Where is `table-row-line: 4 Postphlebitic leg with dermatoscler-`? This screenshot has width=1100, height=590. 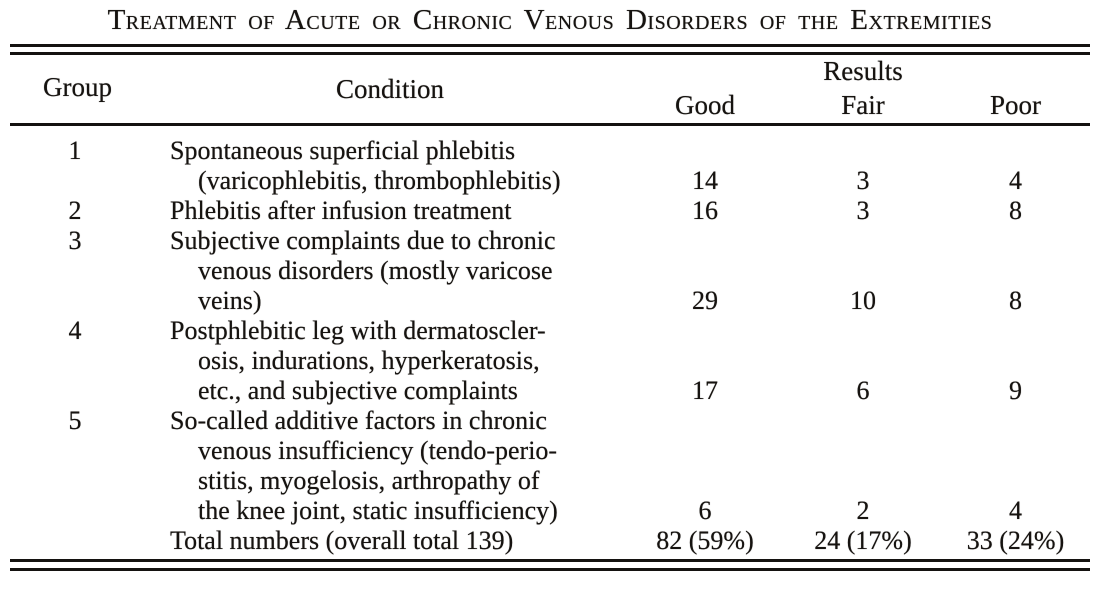
table-row-line: 4 Postphlebitic leg with dermatoscler- is located at coordinates (550, 331).